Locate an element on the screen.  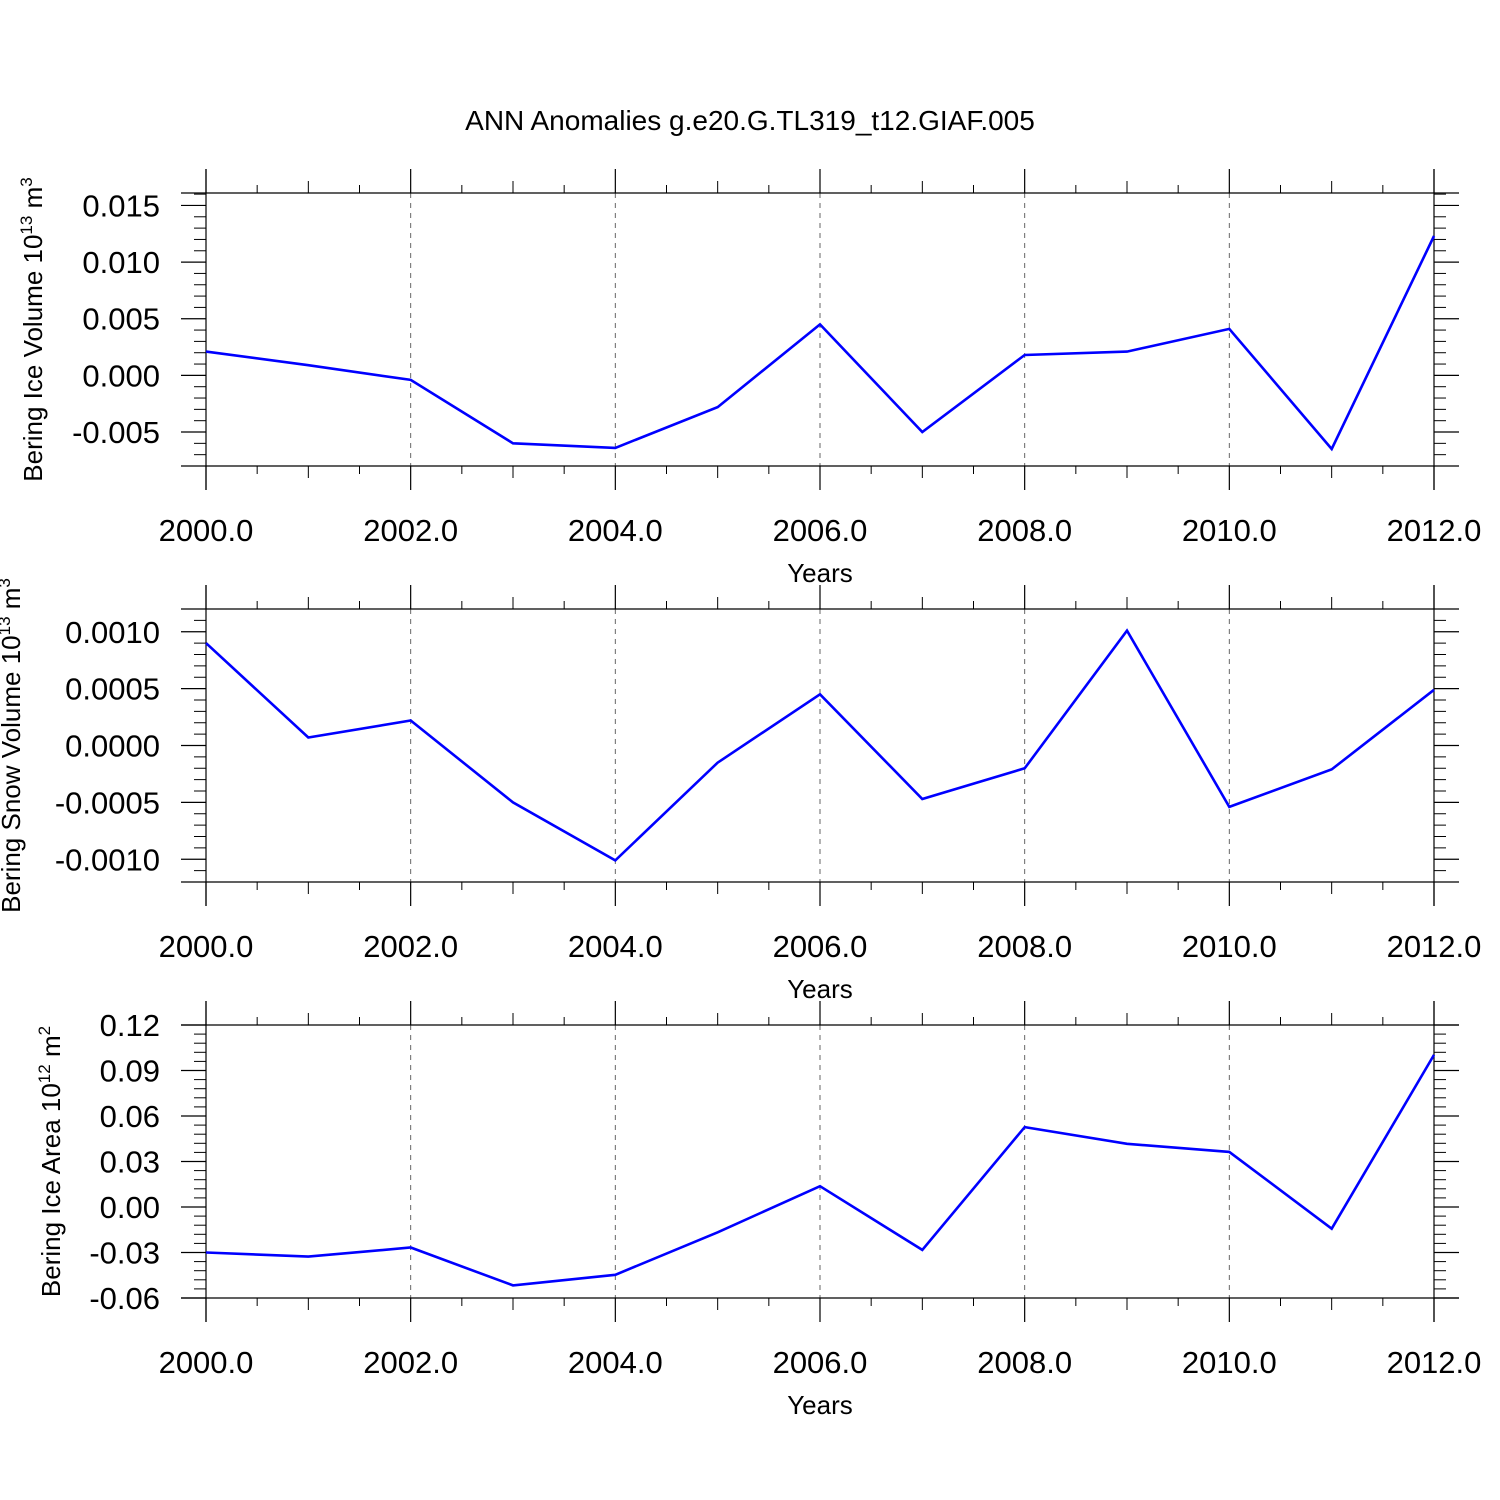
y-tick-label: -0.005 is located at coordinates (116, 432).